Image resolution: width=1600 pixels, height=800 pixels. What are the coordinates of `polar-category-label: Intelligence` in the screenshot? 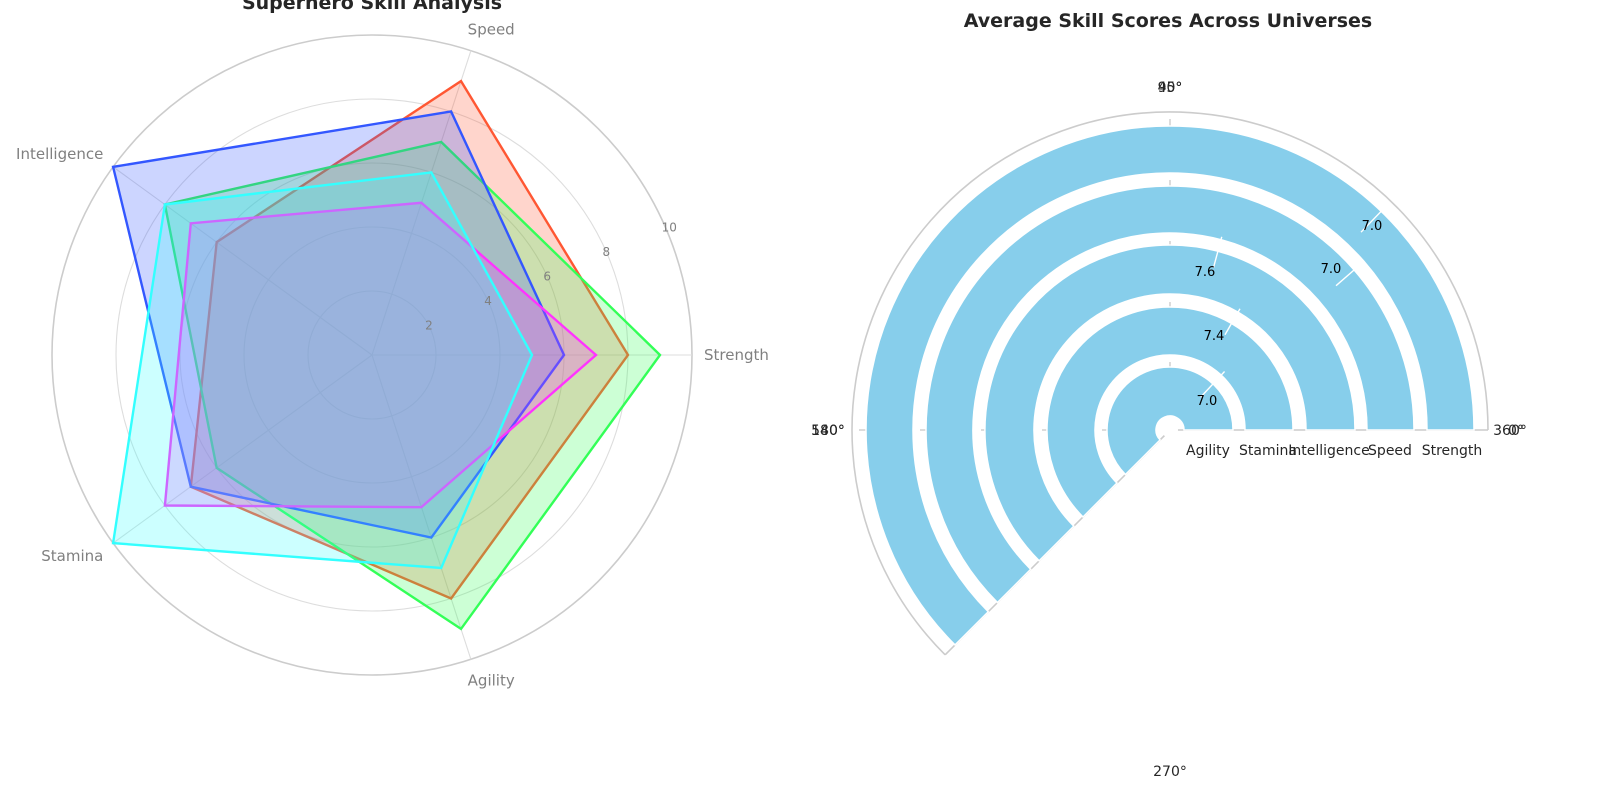 It's located at (1328, 451).